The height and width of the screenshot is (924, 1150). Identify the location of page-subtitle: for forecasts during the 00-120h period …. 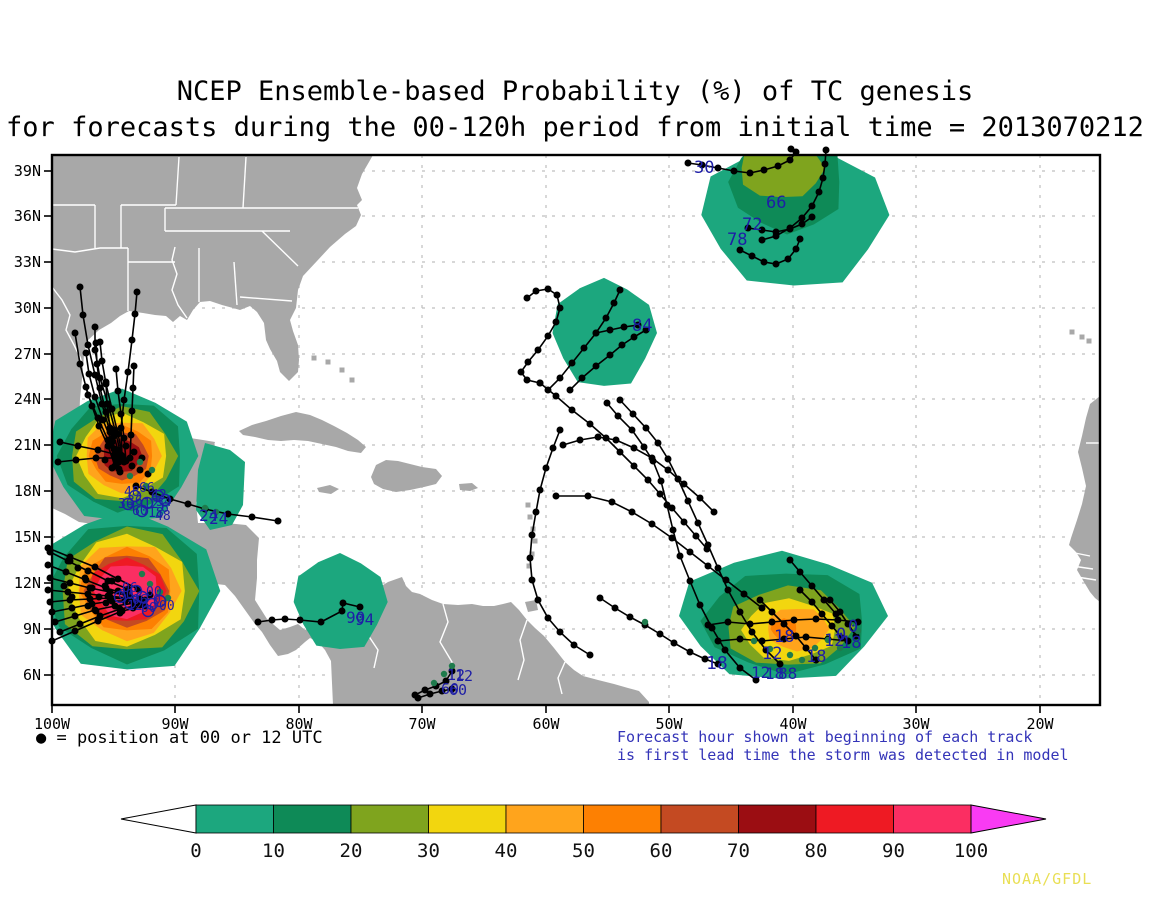
(575, 127).